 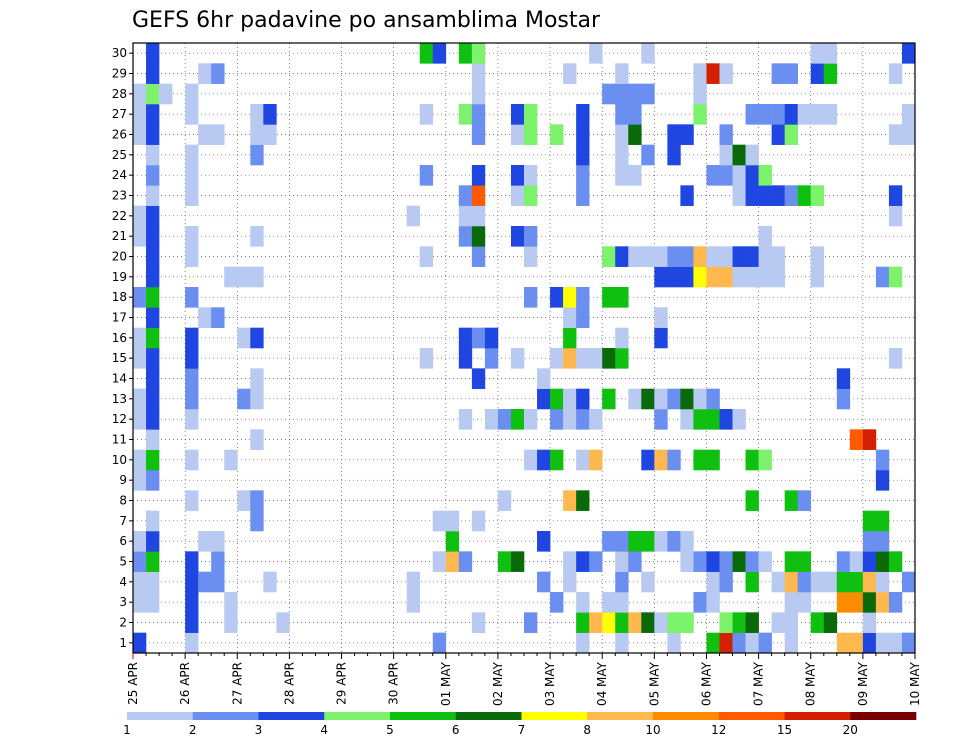 What do you see at coordinates (522, 730) in the screenshot?
I see `legend-label: 7` at bounding box center [522, 730].